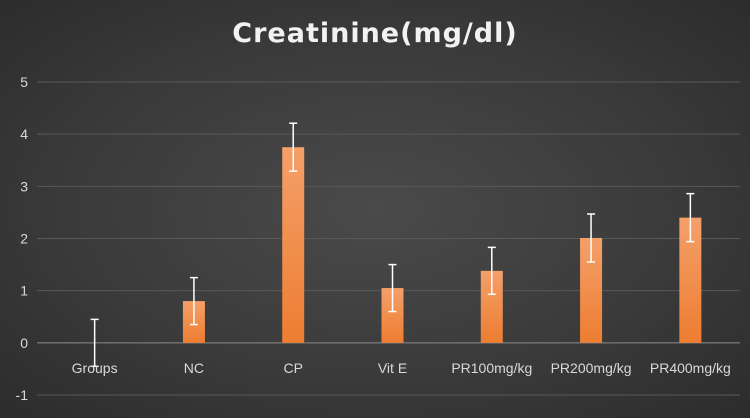 This screenshot has width=750, height=418. Describe the element at coordinates (95, 368) in the screenshot. I see `x-tick-label: Groups` at that location.